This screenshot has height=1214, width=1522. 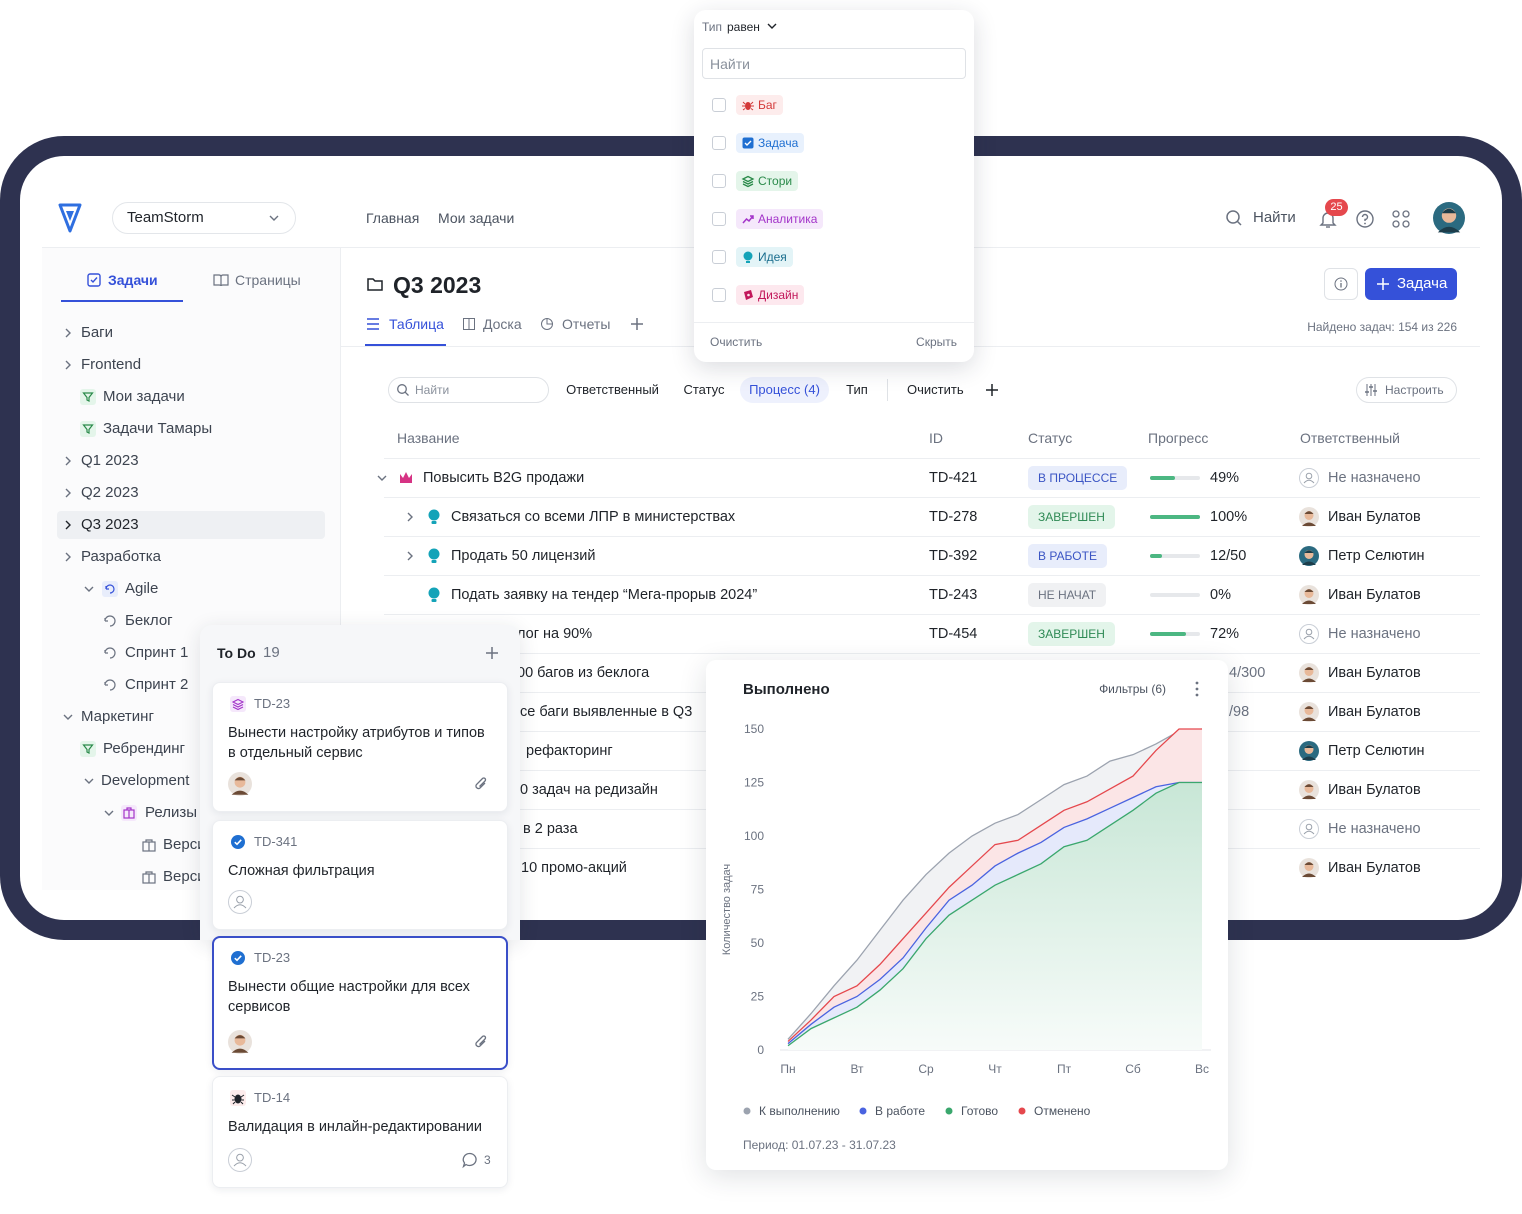 What do you see at coordinates (268, 280) in the screenshot?
I see `sidebar-tab: Страницы` at bounding box center [268, 280].